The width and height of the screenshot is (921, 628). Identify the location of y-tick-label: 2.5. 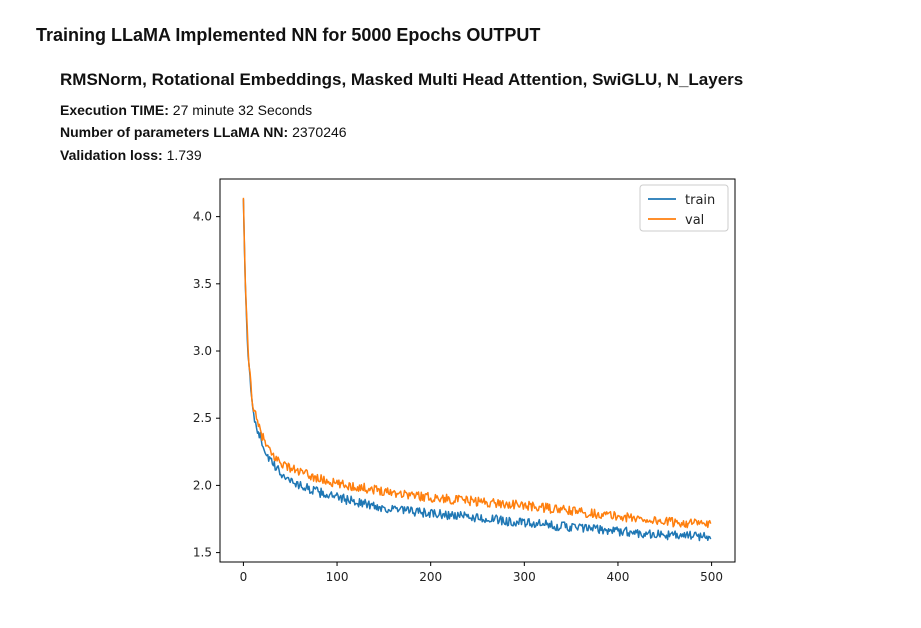
(202, 418).